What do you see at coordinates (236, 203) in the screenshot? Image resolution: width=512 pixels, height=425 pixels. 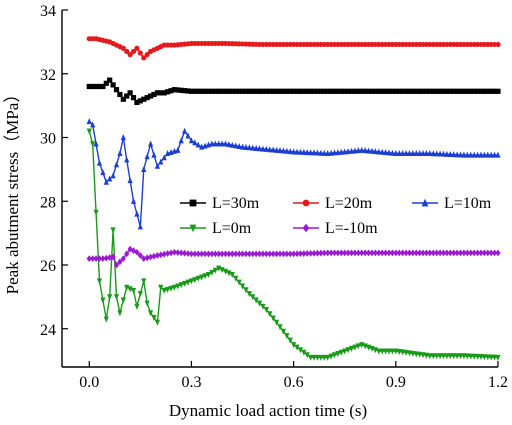 I see `legend-label: L=30m` at bounding box center [236, 203].